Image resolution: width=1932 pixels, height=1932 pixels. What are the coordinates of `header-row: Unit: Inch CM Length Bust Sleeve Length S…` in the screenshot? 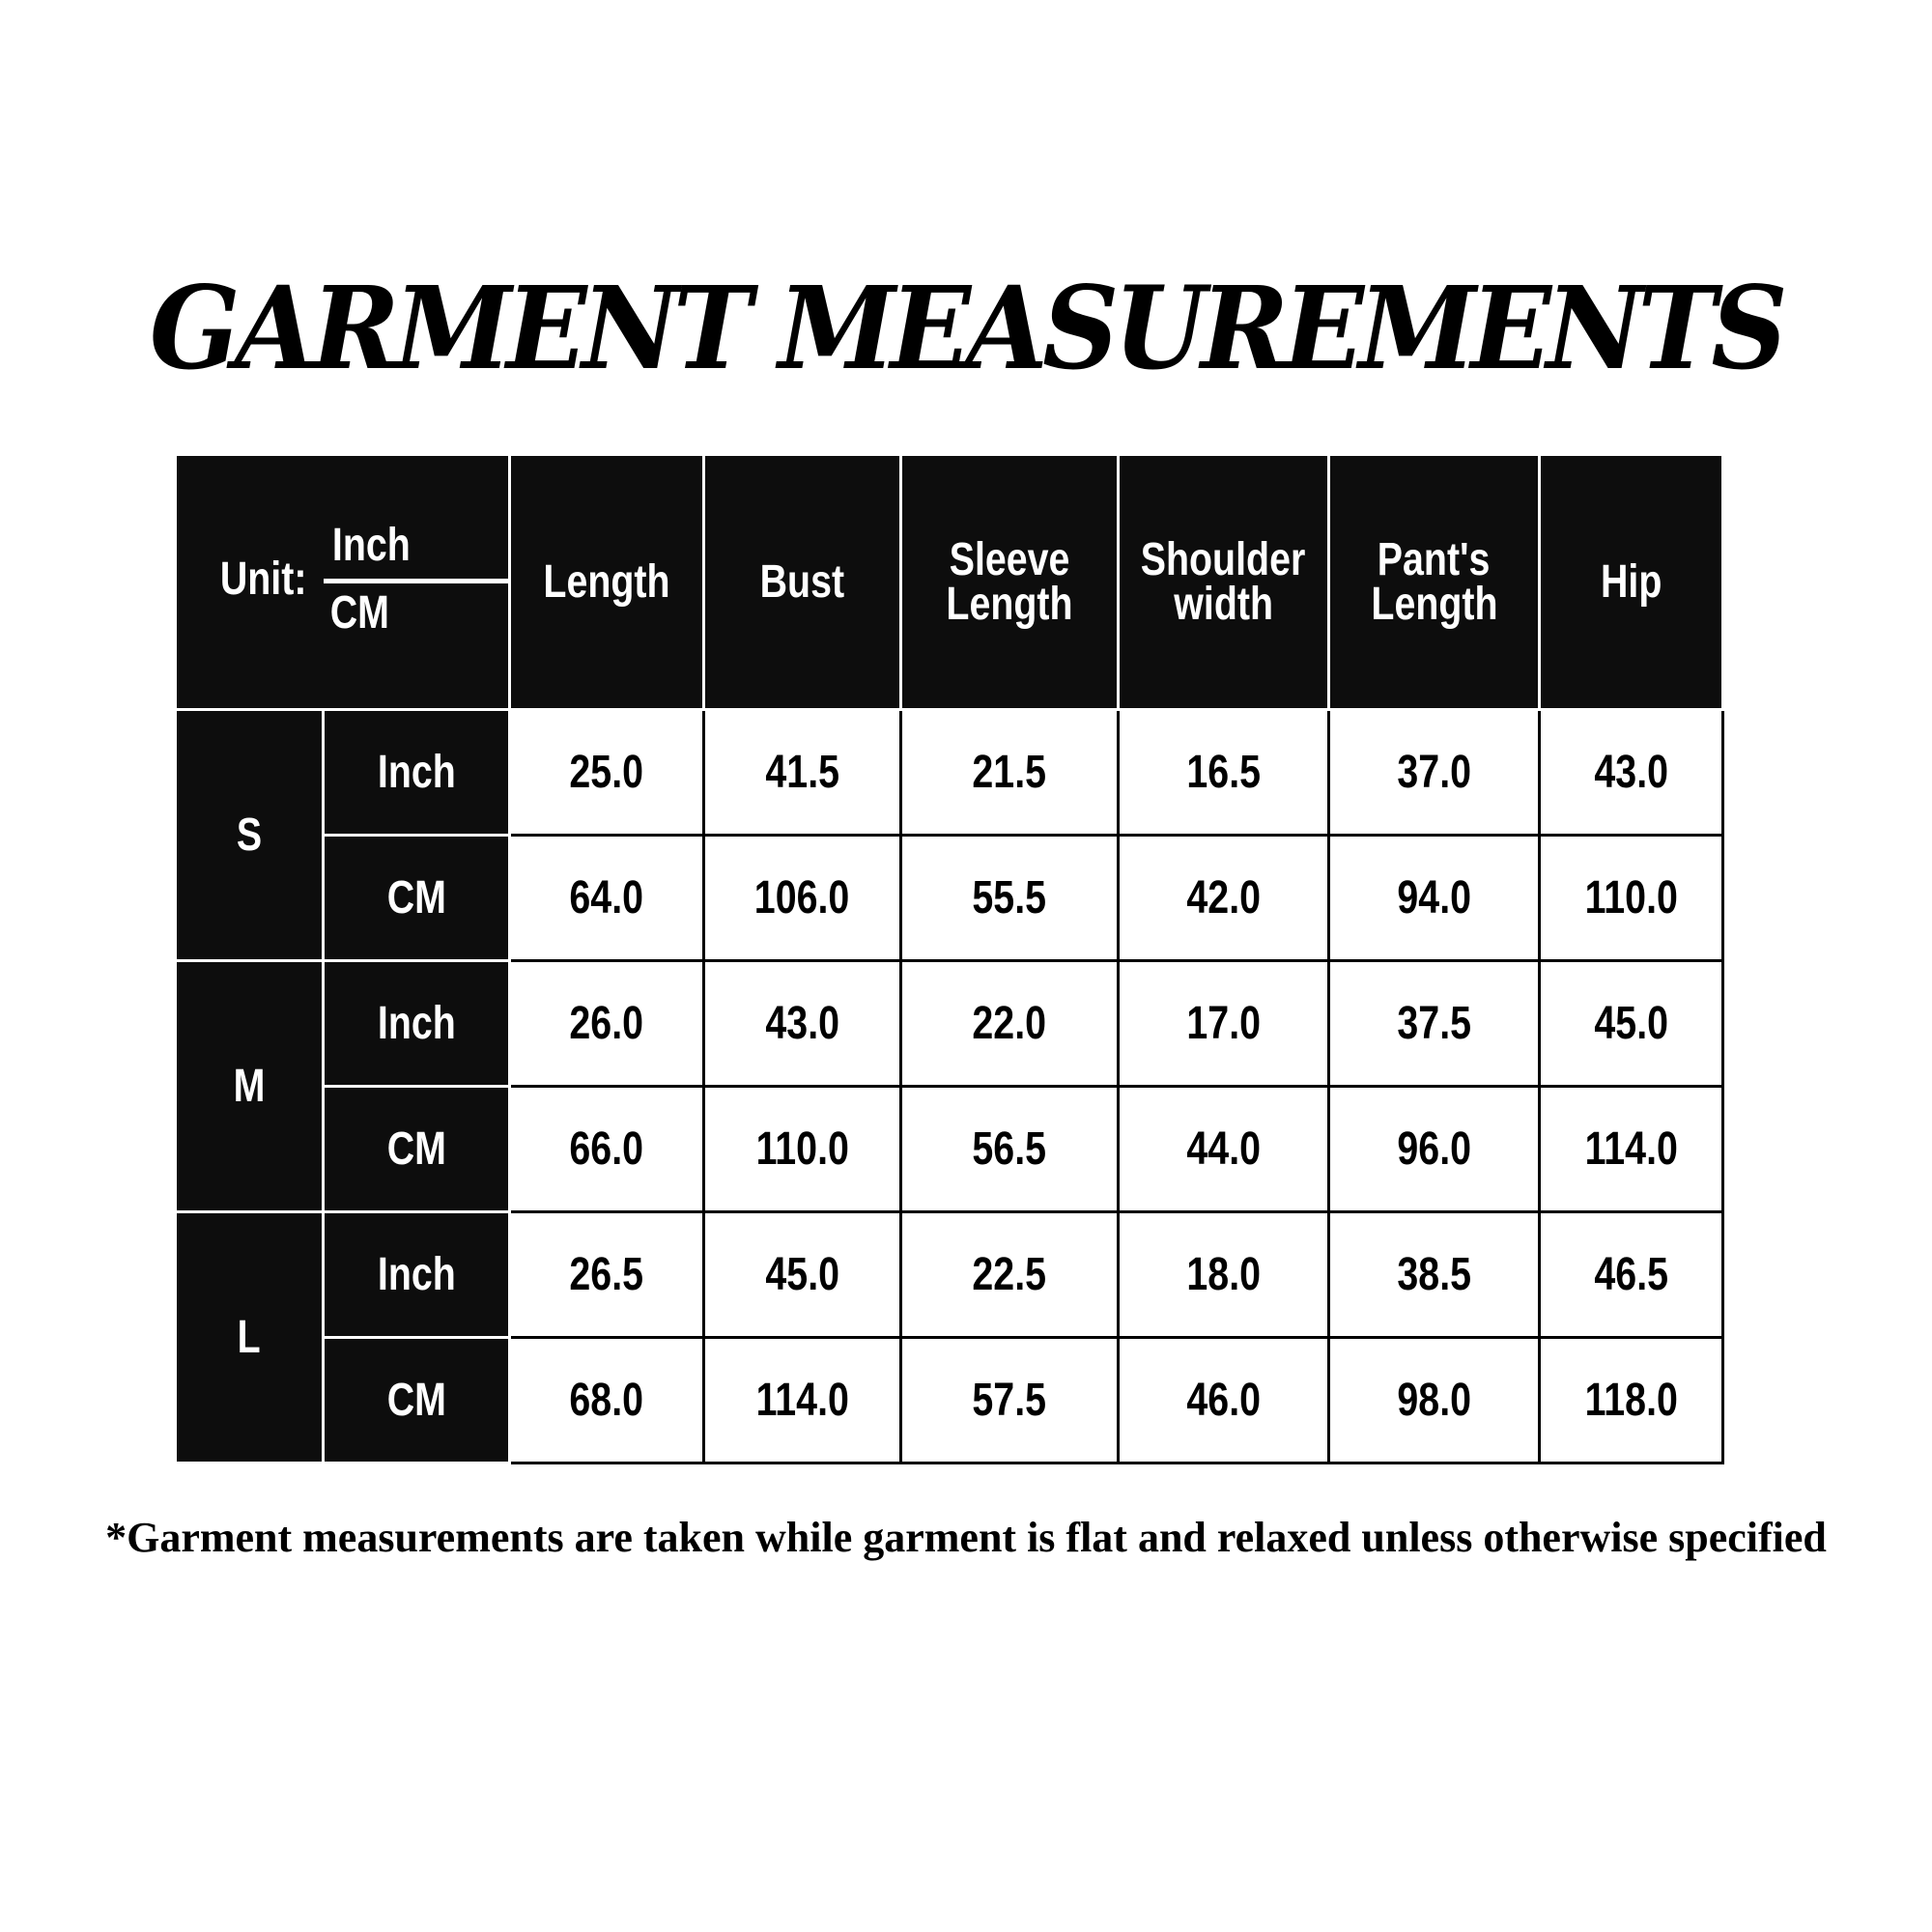 It's located at (949, 582).